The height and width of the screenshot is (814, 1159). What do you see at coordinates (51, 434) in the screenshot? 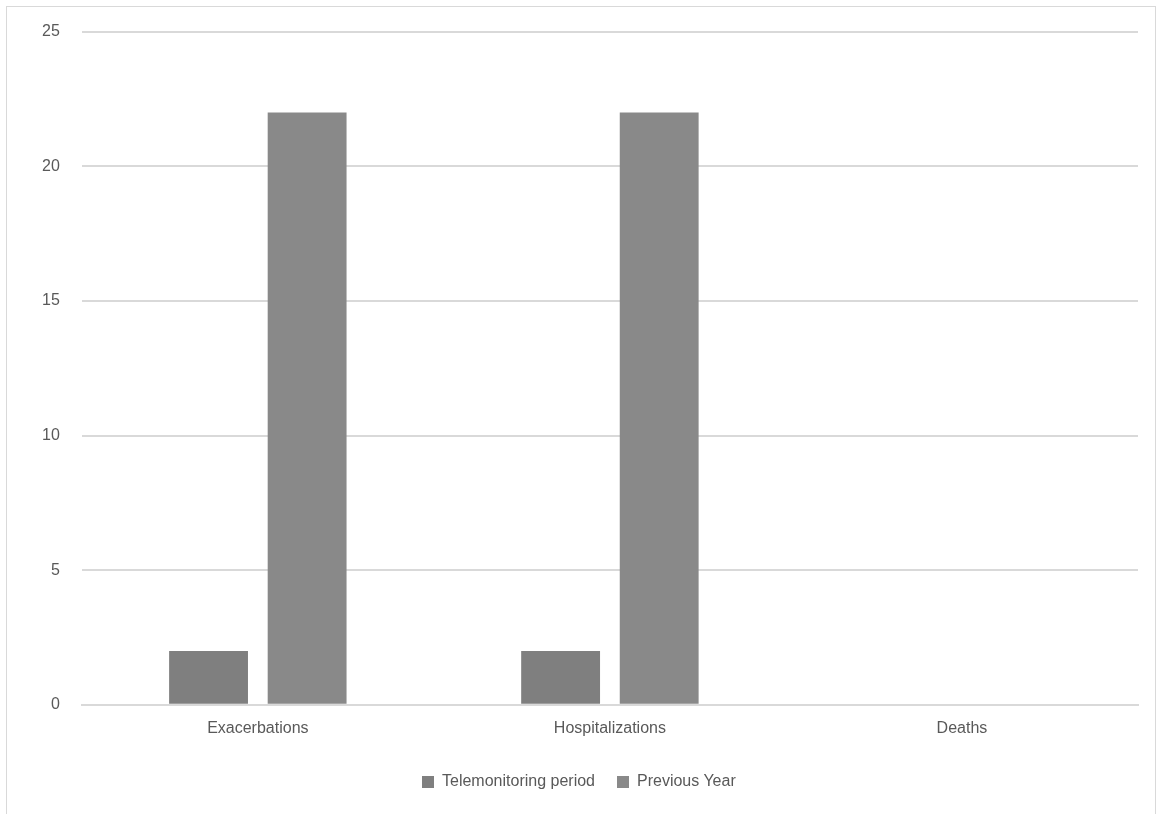
I see `y-tick-label: 10` at bounding box center [51, 434].